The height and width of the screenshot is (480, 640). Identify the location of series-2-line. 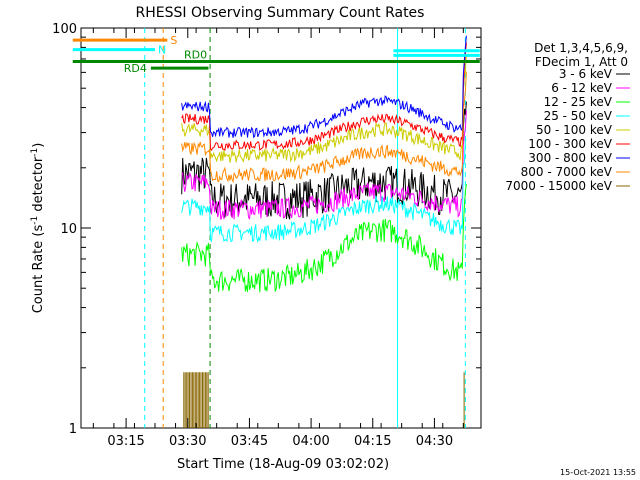
(324, 238).